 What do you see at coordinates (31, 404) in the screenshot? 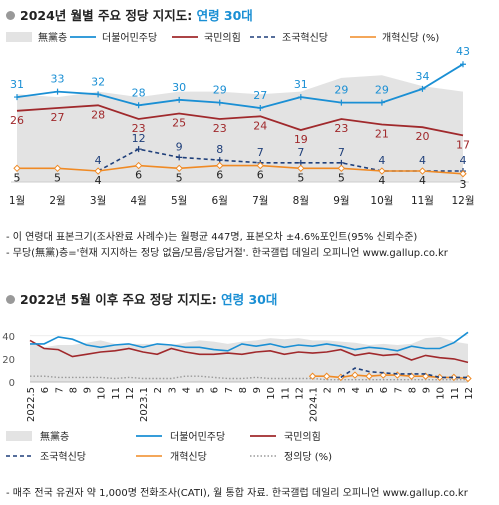
I see `x-tick-label: 2022.5` at bounding box center [31, 404].